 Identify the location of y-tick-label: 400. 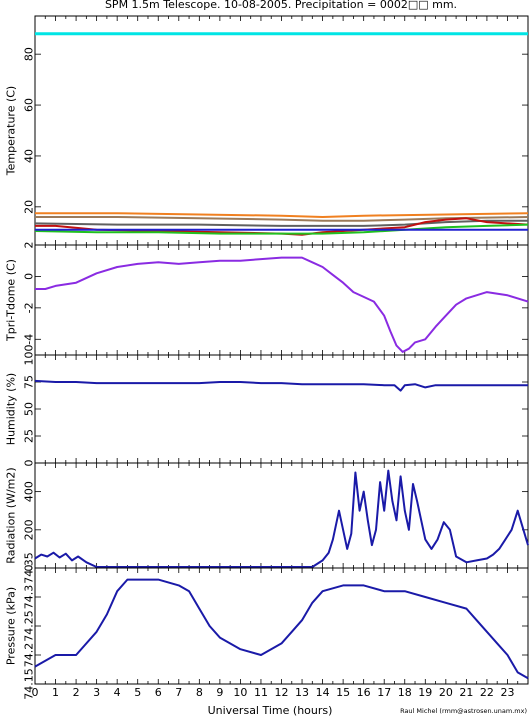
(29, 491).